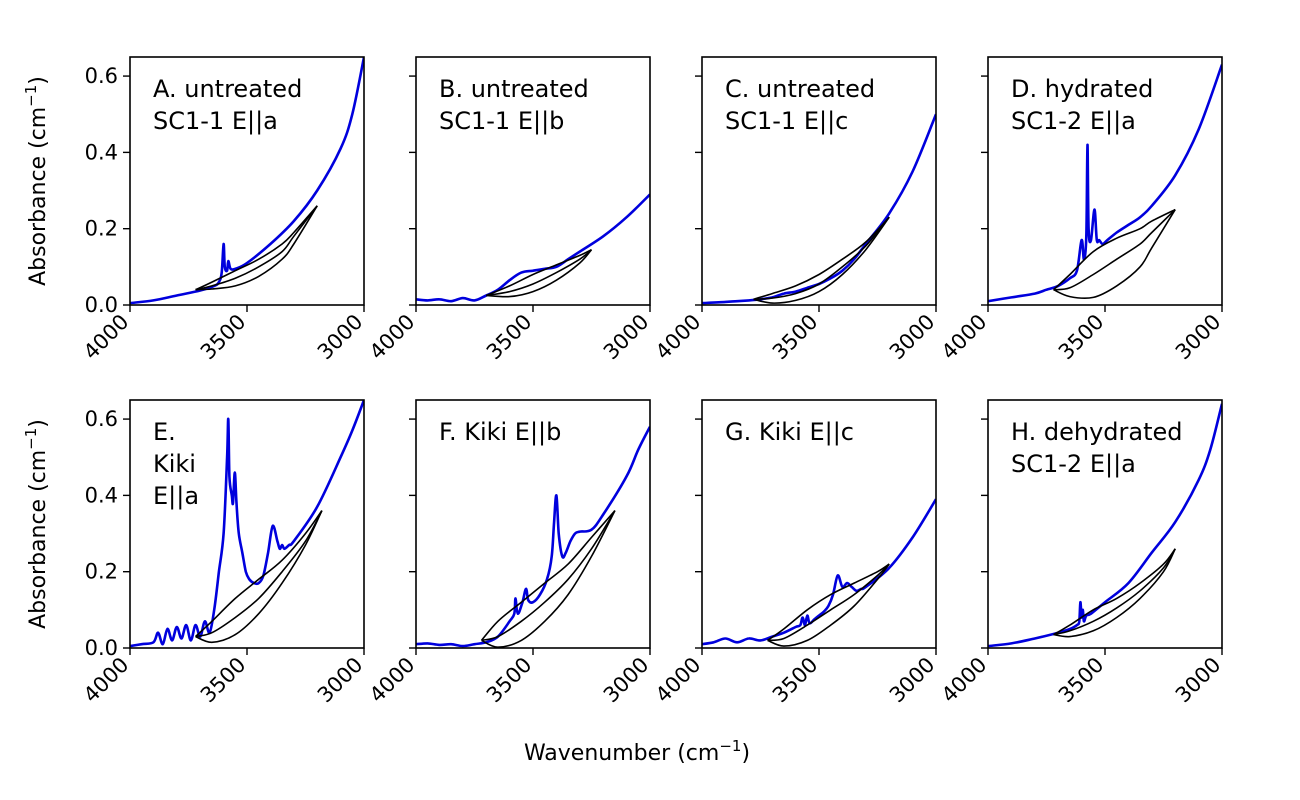 The image size is (1300, 800). I want to click on x-axis-label: Wavenumber (cm−1), so click(637, 751).